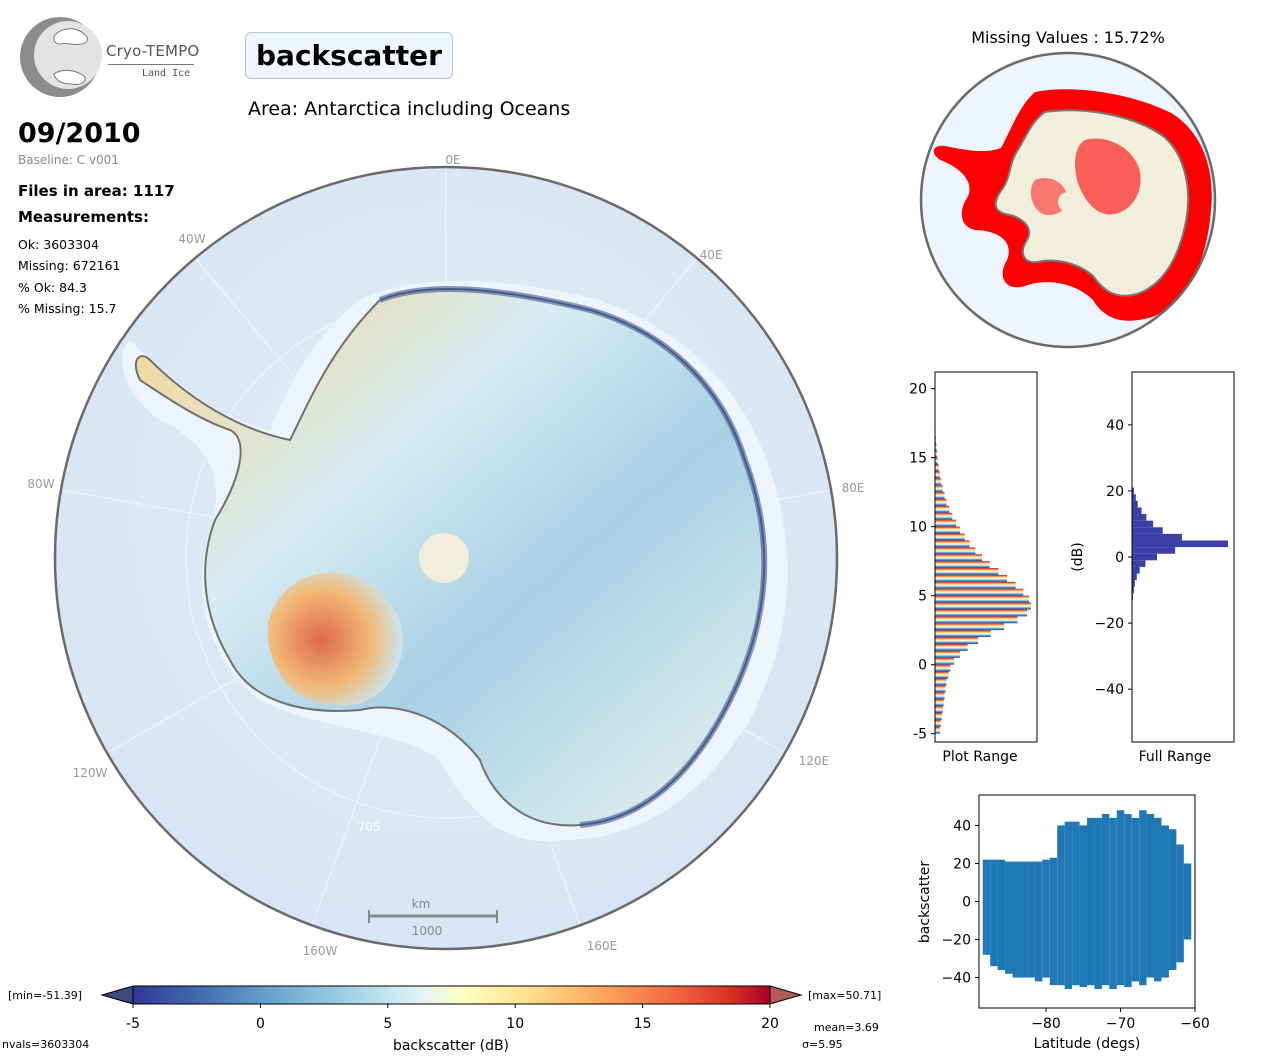 This screenshot has width=1272, height=1060. Describe the element at coordinates (1109, 624) in the screenshot. I see `hist2-tick-label: −20` at that location.